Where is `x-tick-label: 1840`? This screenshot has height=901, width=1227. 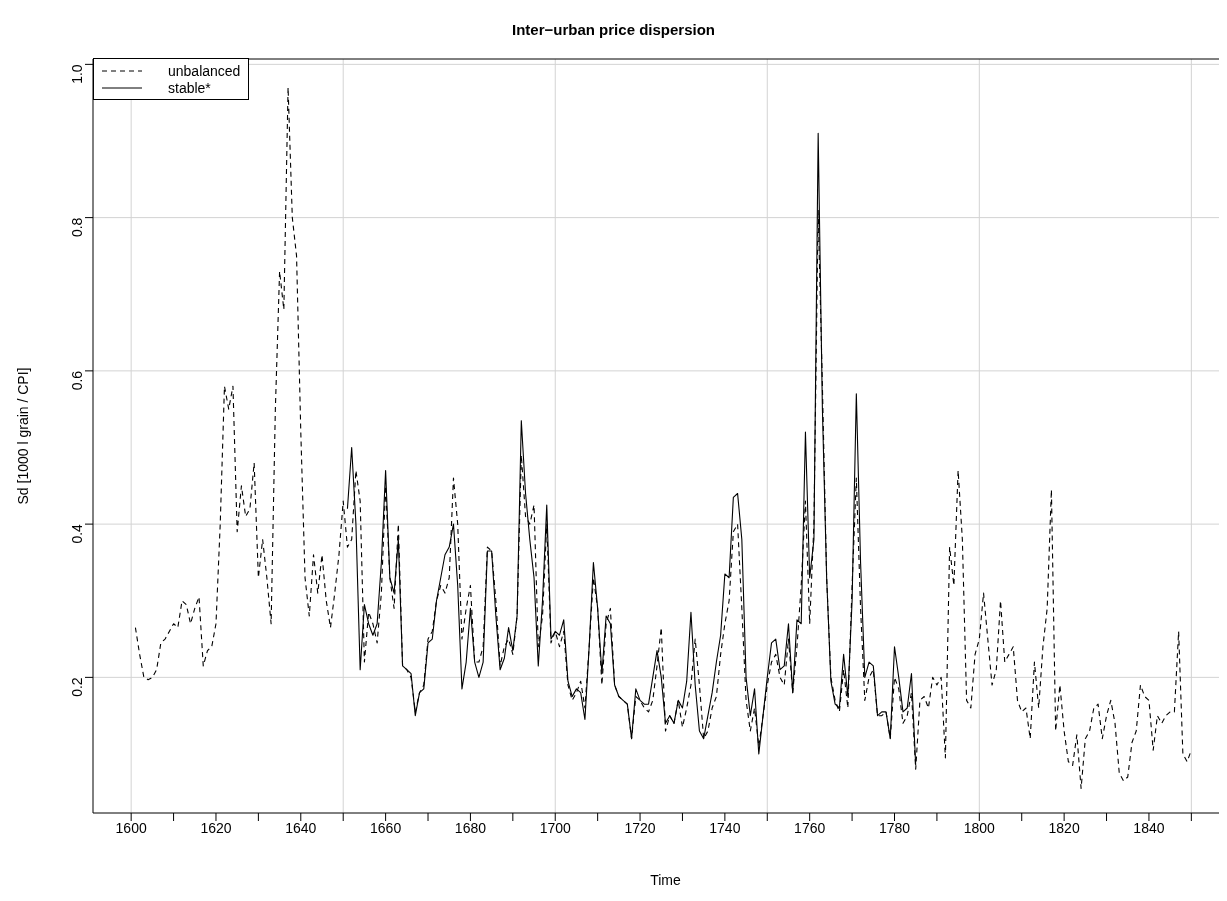 x-tick-label: 1840 is located at coordinates (1149, 827).